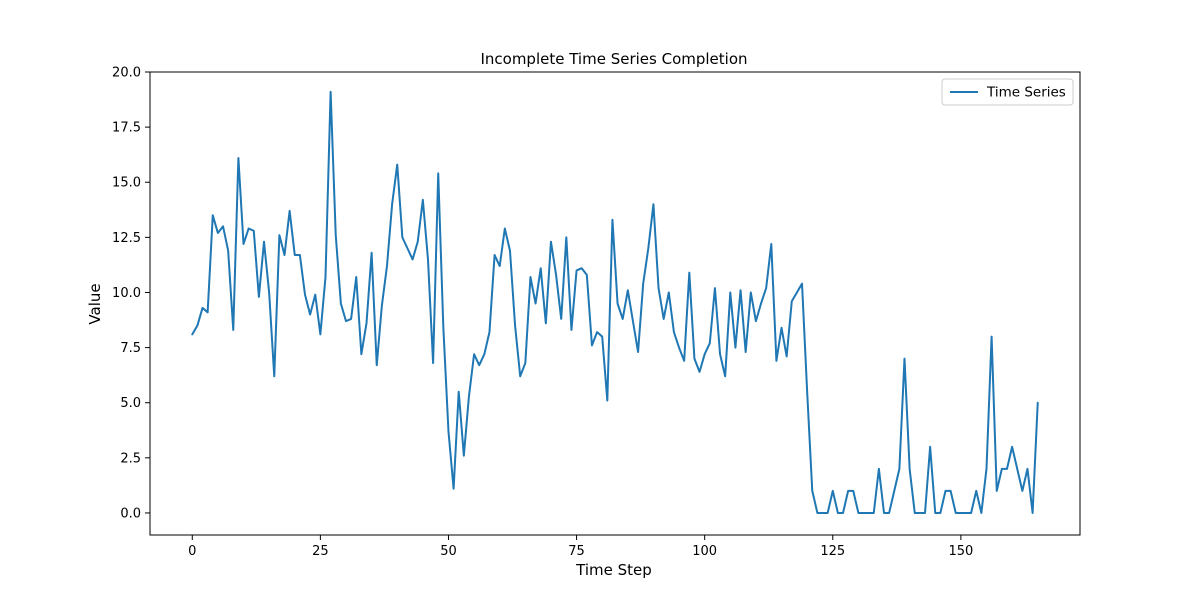 The width and height of the screenshot is (1200, 600). I want to click on x-tick-label: 50, so click(448, 551).